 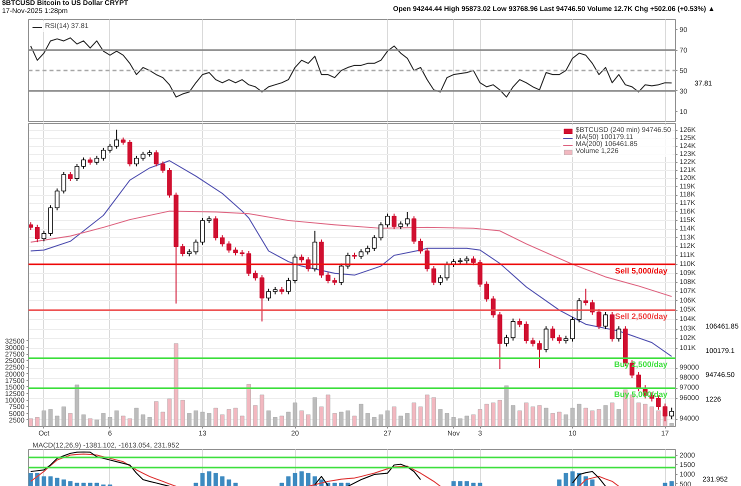 What do you see at coordinates (641, 271) in the screenshot?
I see `ref-line-label: Sell 5,000/day` at bounding box center [641, 271].